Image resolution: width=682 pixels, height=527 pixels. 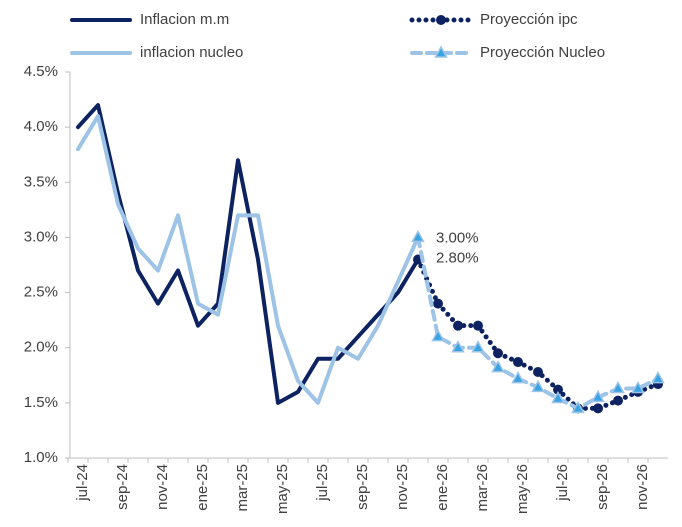 I want to click on x-tick-label: sep-24, so click(x=122, y=487).